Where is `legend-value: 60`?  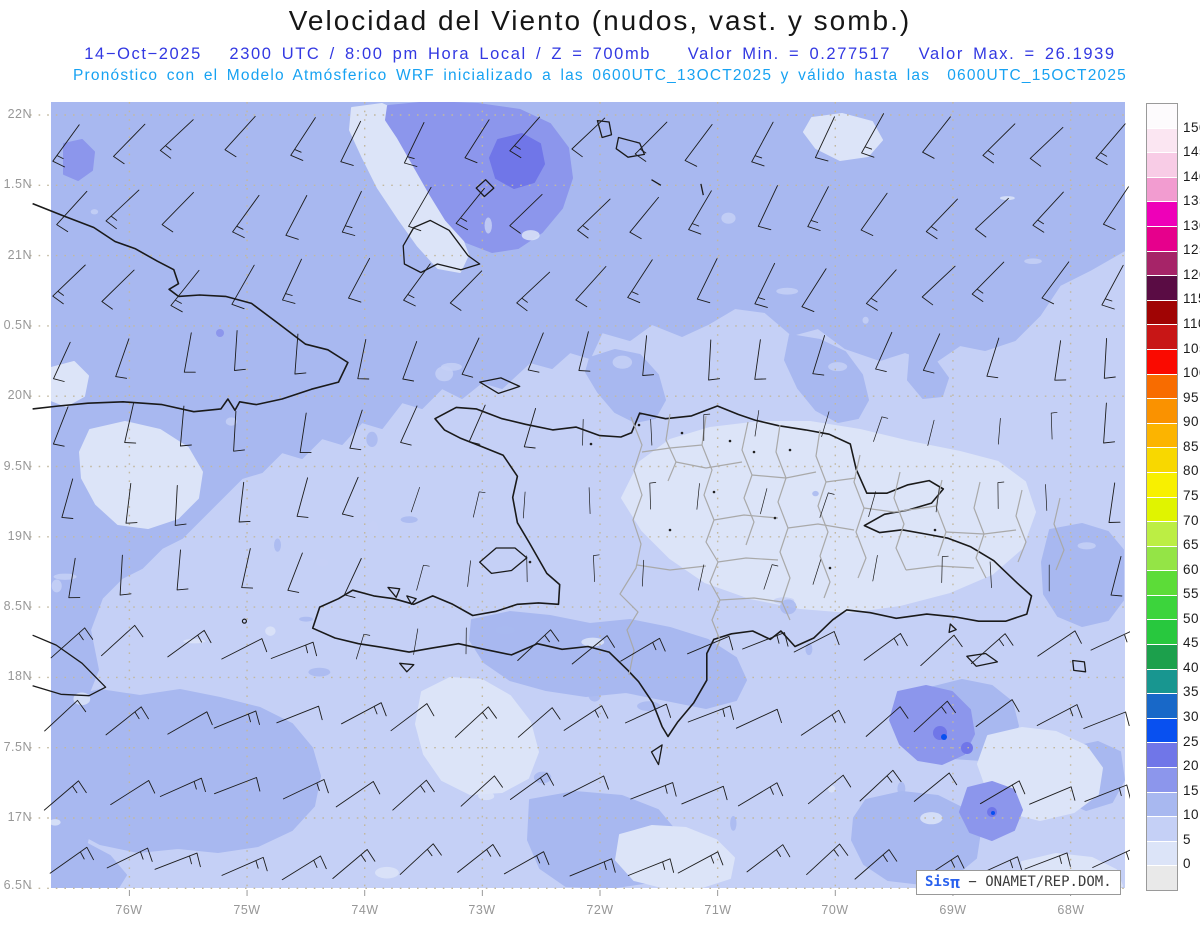
legend-value: 60 is located at coordinates (1191, 569).